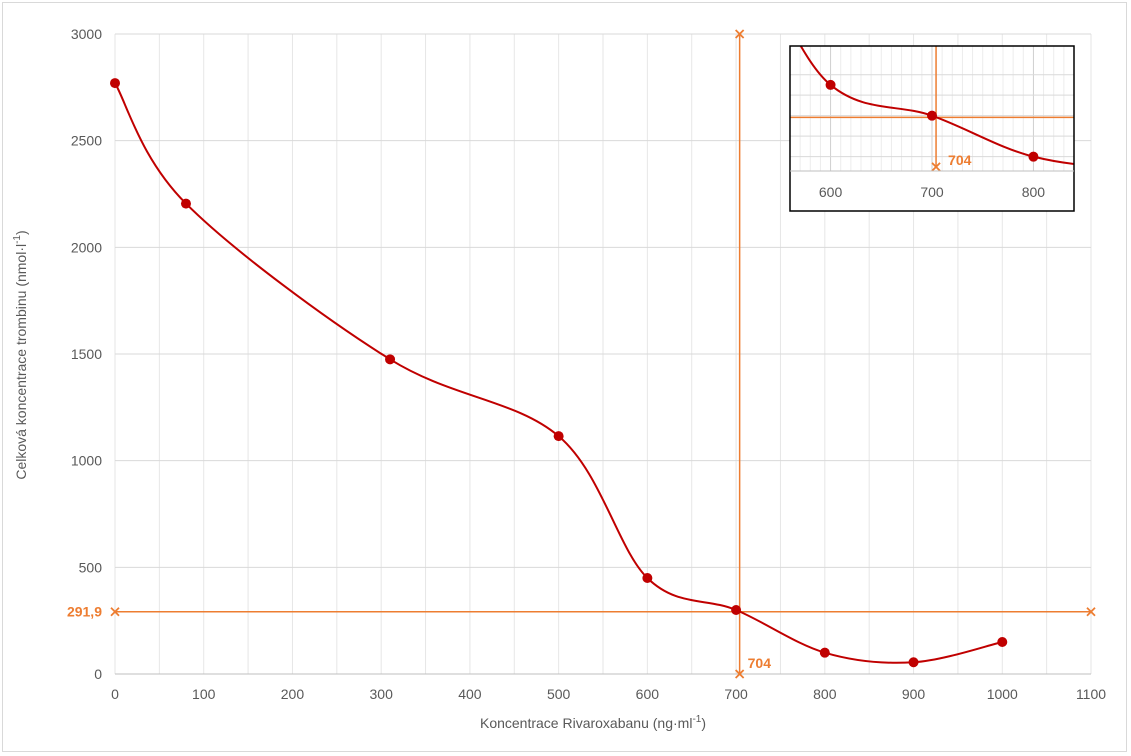 The width and height of the screenshot is (1131, 756). What do you see at coordinates (825, 694) in the screenshot?
I see `x-tick-label: 800` at bounding box center [825, 694].